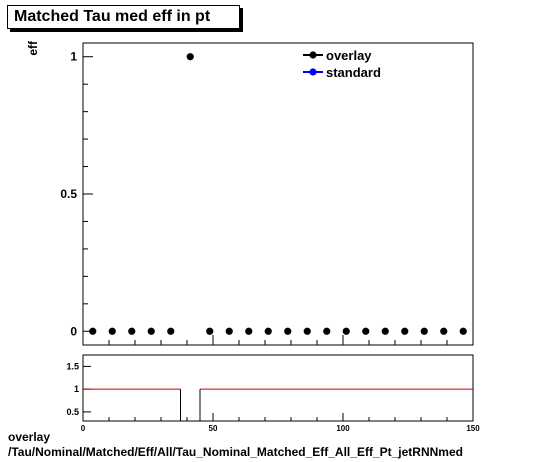 The width and height of the screenshot is (546, 462). I want to click on legend-label: standard, so click(353, 72).